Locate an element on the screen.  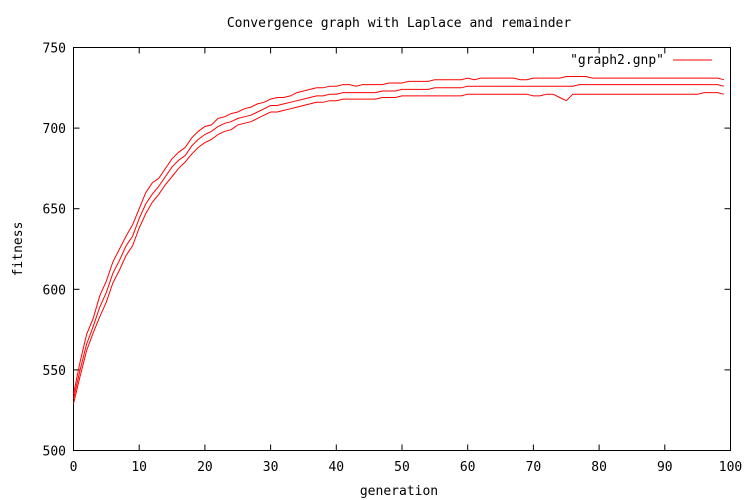
legend: "graph2.gnp" is located at coordinates (641, 60).